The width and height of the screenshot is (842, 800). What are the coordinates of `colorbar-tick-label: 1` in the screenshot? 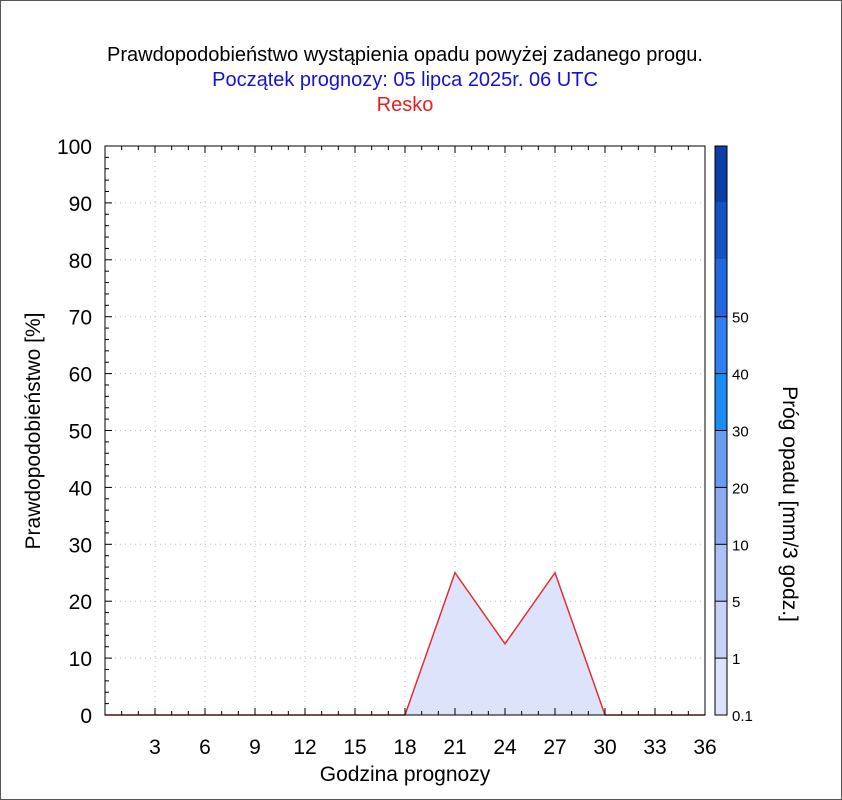 It's located at (736, 659).